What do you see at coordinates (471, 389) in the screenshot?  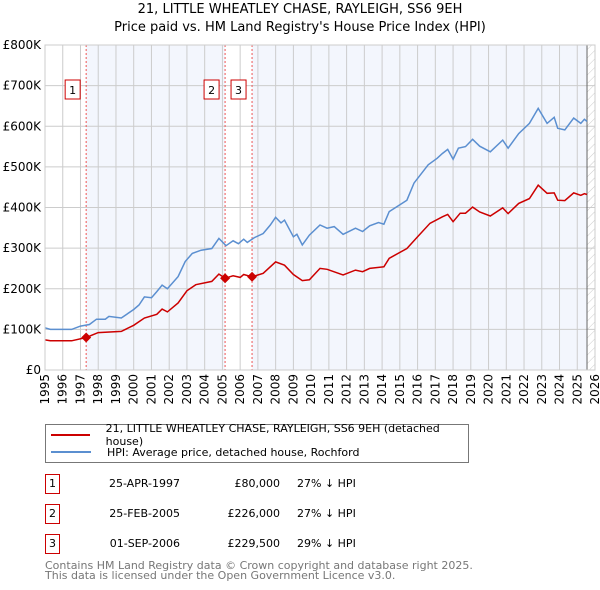 I see `x-tick-label: 2019` at bounding box center [471, 389].